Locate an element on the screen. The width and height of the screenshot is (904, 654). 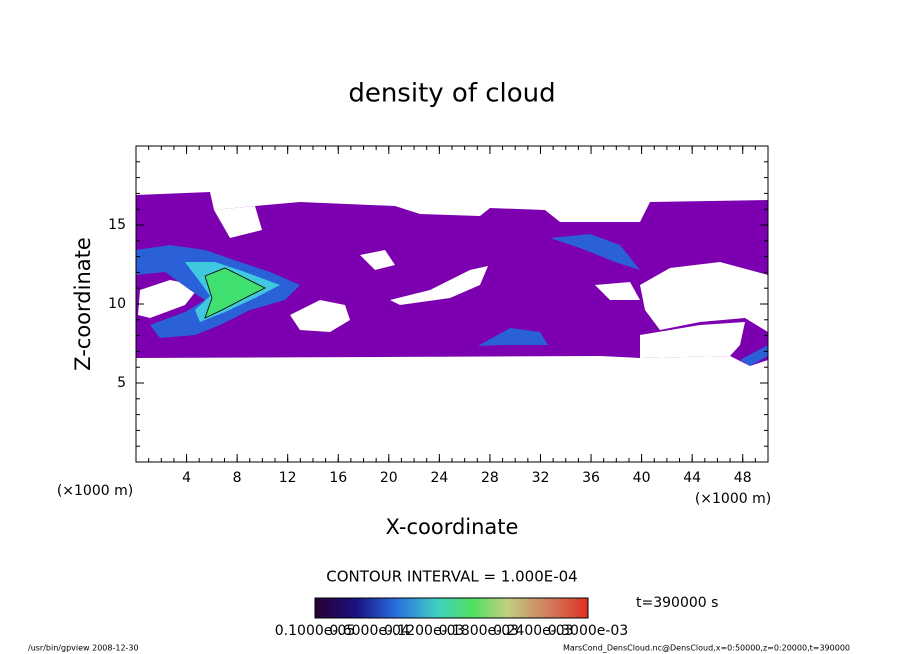
colorbar-label: 0.1000e-05 is located at coordinates (315, 631).